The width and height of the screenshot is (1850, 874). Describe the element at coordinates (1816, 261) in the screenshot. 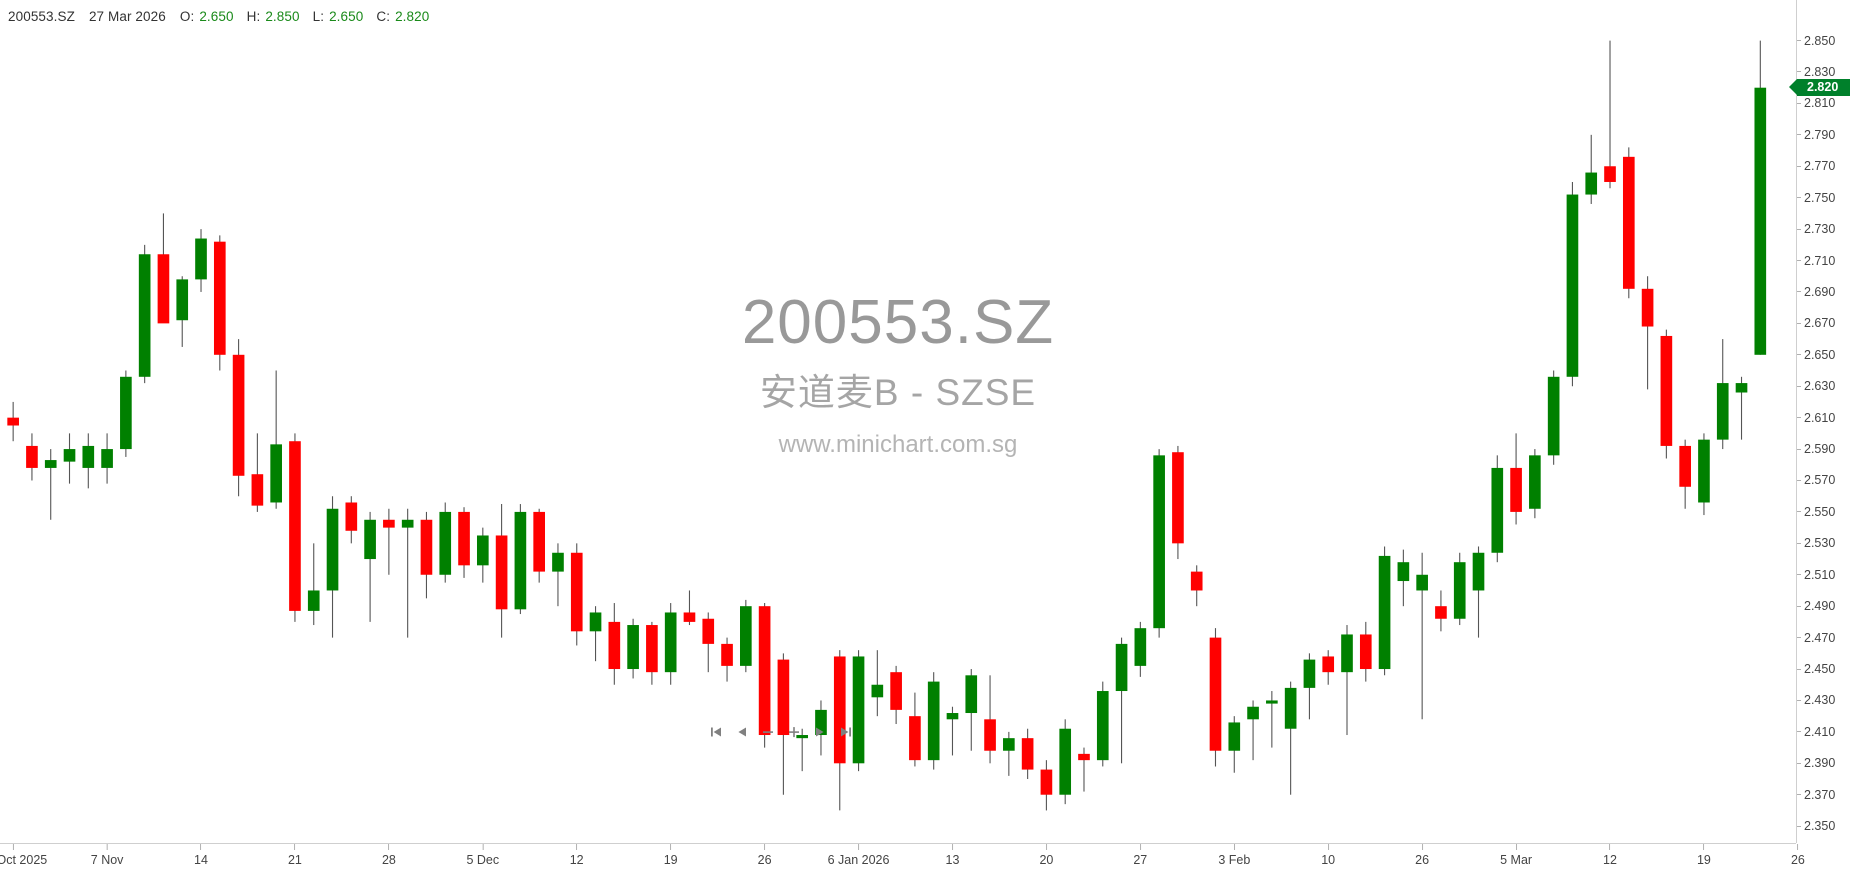

I see `price-tick-label: 2.710` at that location.